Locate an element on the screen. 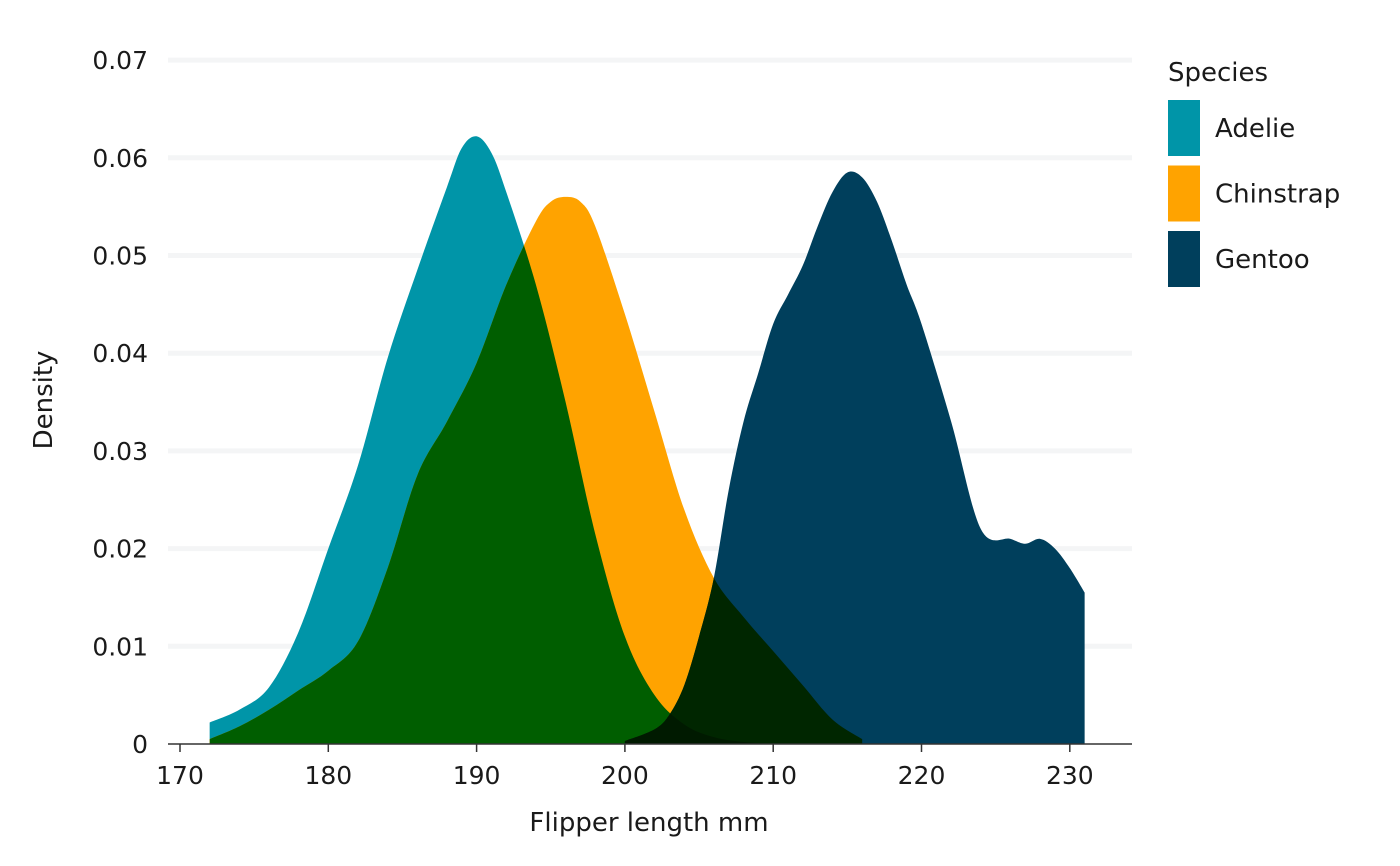 This screenshot has height=866, width=1400. y-axis-title: Density is located at coordinates (44, 400).